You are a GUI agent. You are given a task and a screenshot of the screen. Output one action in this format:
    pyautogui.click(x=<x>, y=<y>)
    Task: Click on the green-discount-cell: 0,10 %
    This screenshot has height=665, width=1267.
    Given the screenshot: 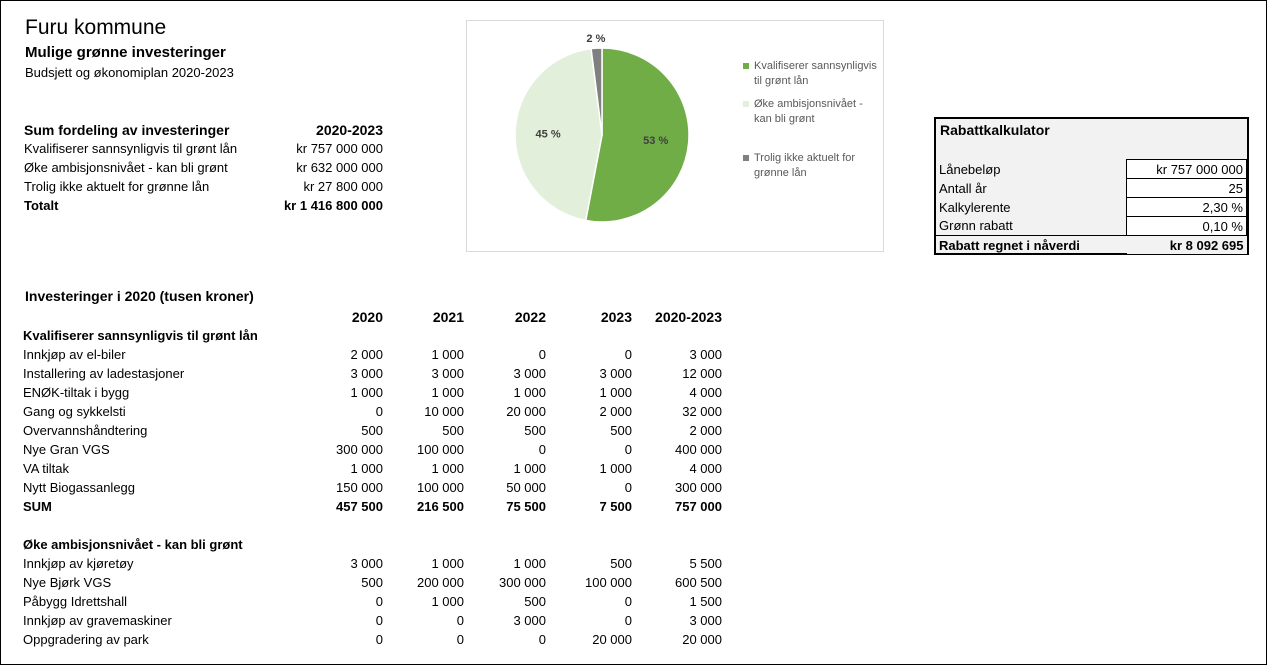 What is the action you would take?
    pyautogui.click(x=1186, y=226)
    